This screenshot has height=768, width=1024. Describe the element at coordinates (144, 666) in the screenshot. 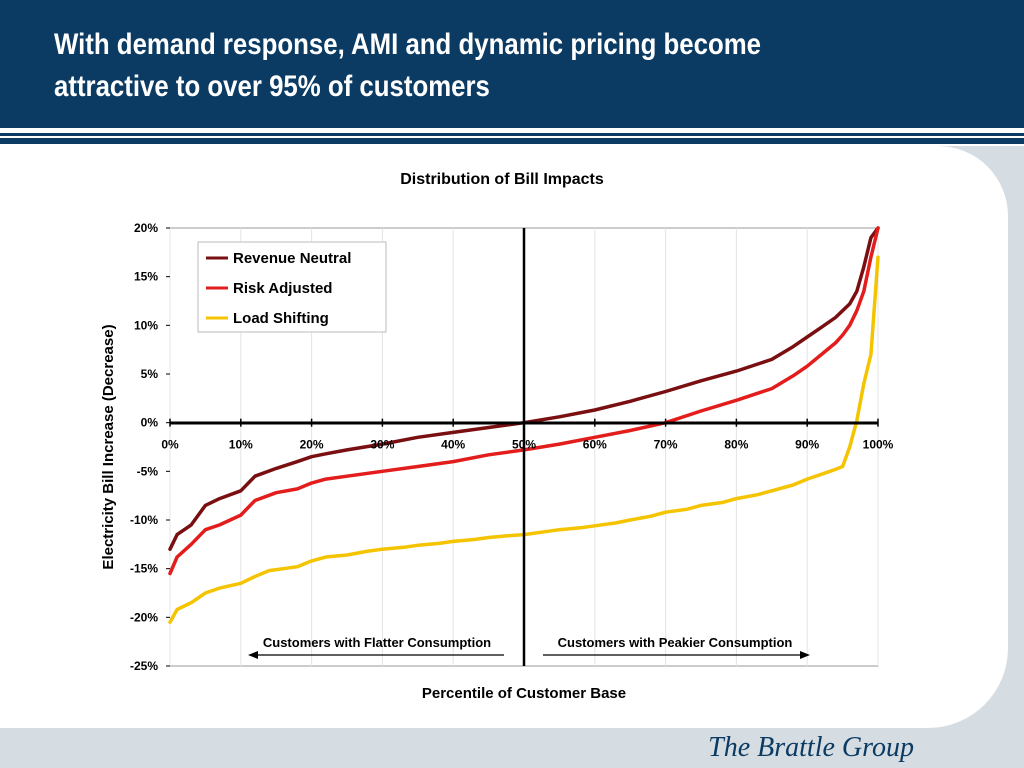

I see `y-tick-label: -25%` at that location.